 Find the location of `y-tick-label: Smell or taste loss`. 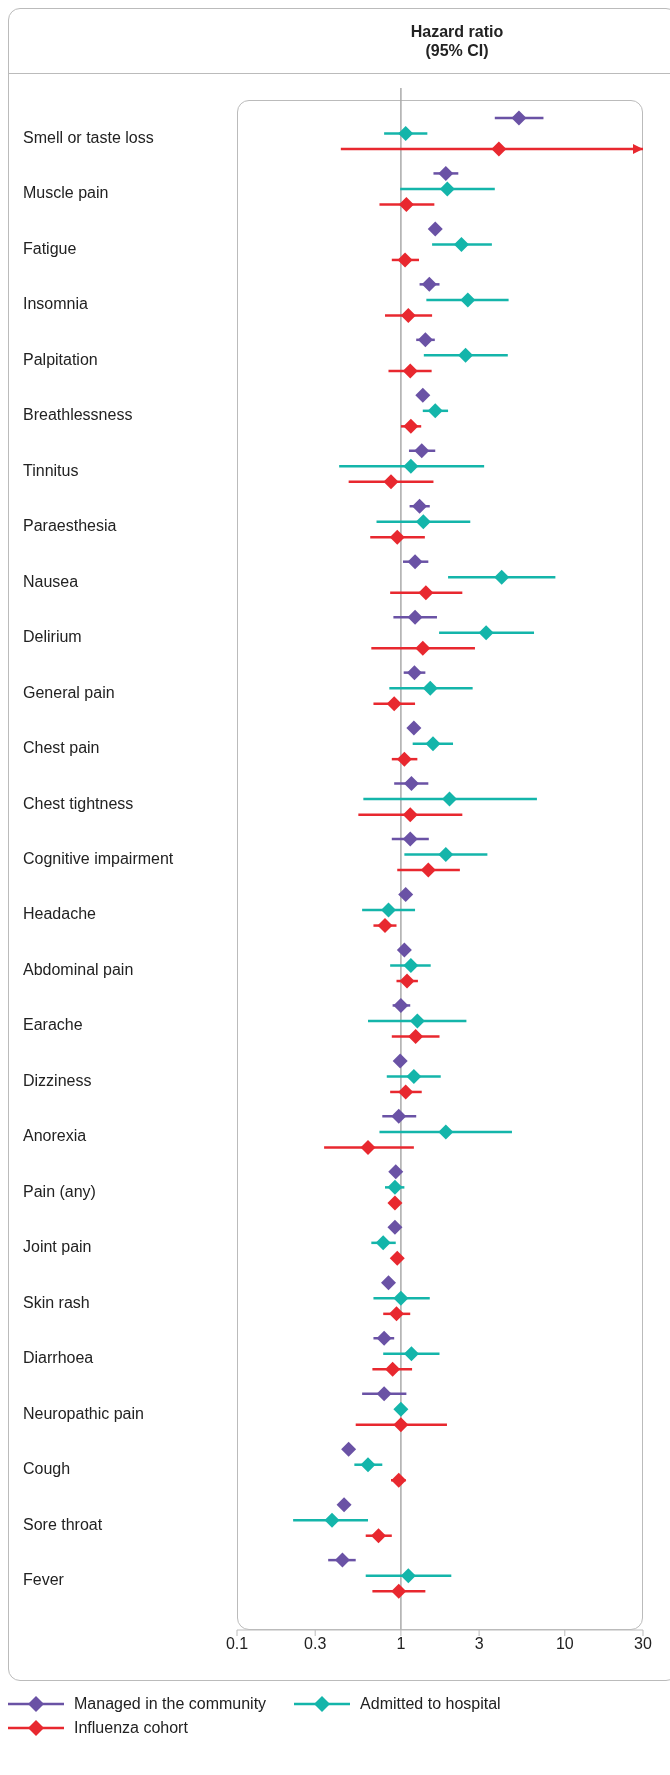

y-tick-label: Smell or taste loss is located at coordinates (88, 137).